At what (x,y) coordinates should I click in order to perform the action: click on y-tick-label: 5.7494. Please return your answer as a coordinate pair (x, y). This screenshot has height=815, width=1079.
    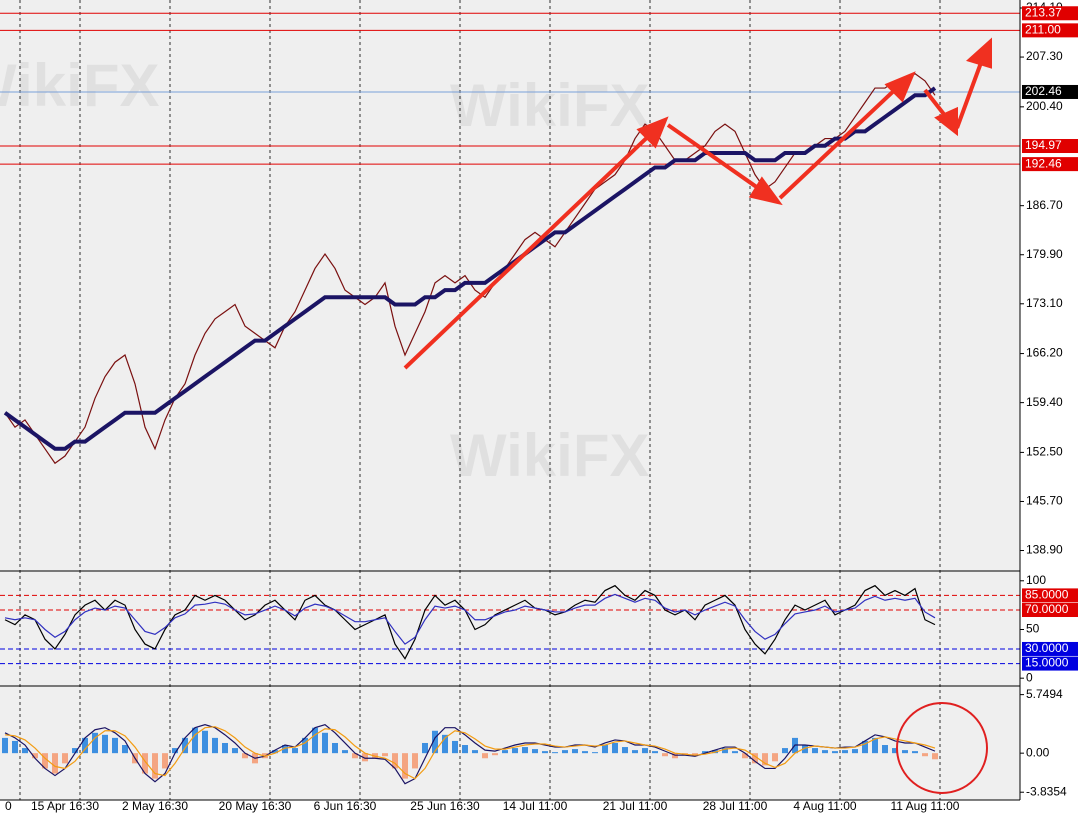
    Looking at the image, I should click on (1044, 694).